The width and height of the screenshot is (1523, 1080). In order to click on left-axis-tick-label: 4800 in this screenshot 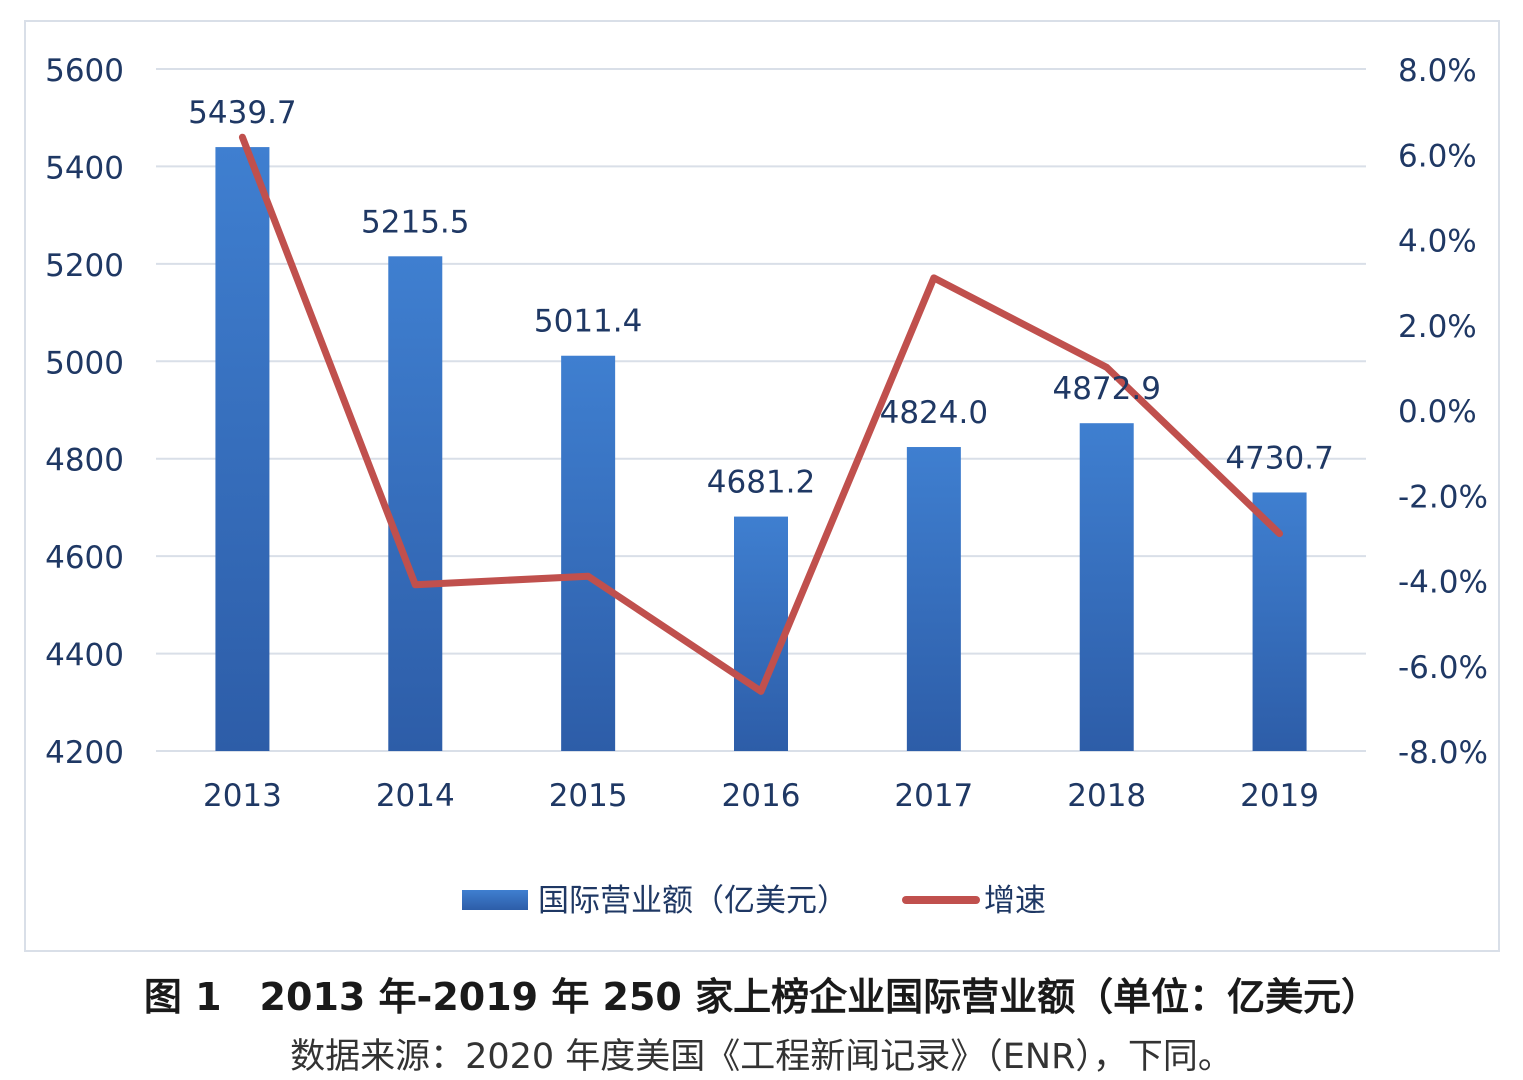, I will do `click(84, 461)`.